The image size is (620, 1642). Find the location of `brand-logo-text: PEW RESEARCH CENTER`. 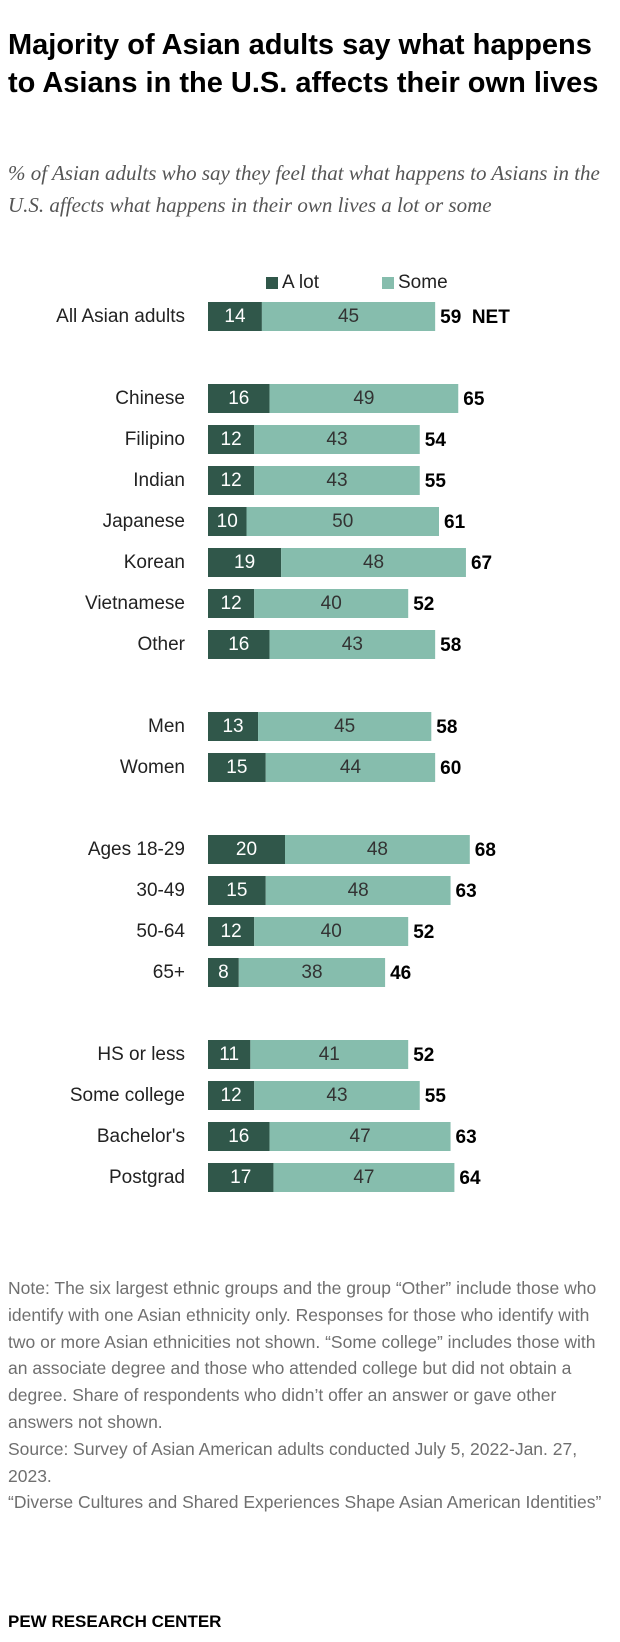

brand-logo-text: PEW RESEARCH CENTER is located at coordinates (115, 1621).